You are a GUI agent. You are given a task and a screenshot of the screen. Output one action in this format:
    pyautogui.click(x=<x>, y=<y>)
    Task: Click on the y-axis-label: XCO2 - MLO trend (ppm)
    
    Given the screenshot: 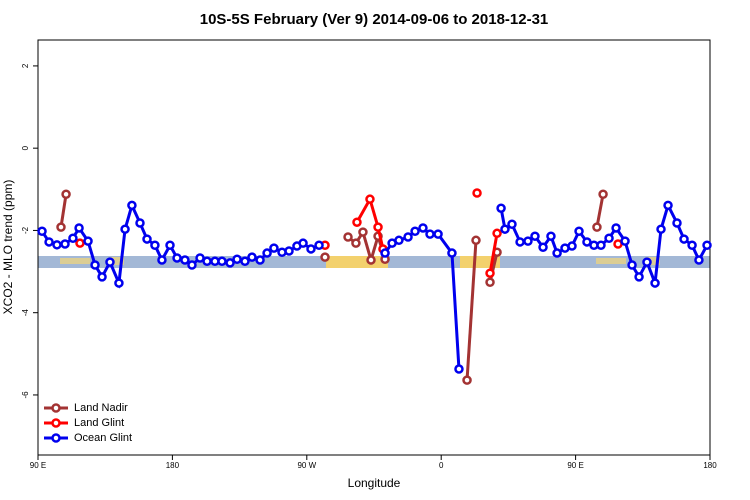 What is the action you would take?
    pyautogui.click(x=8, y=247)
    